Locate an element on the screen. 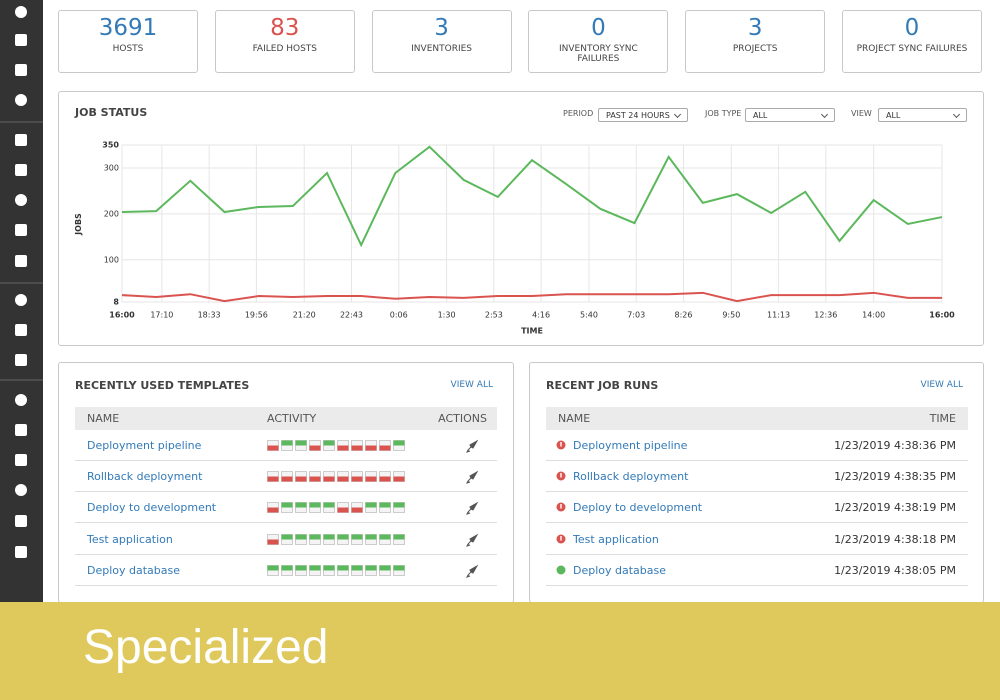 This screenshot has width=1000, height=700. job-link: Deploy database is located at coordinates (620, 570).